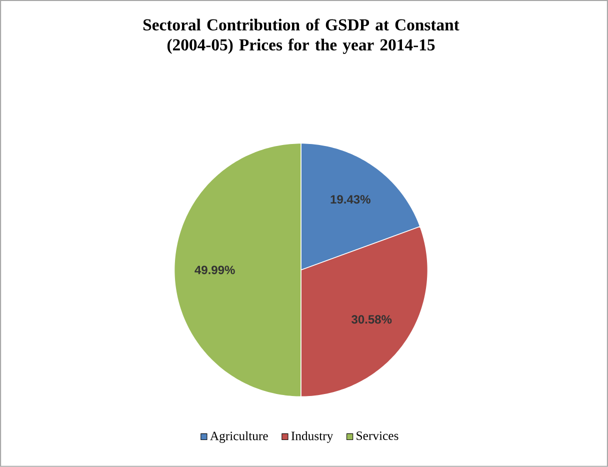 The height and width of the screenshot is (467, 608). What do you see at coordinates (312, 437) in the screenshot?
I see `legend-label: Industry` at bounding box center [312, 437].